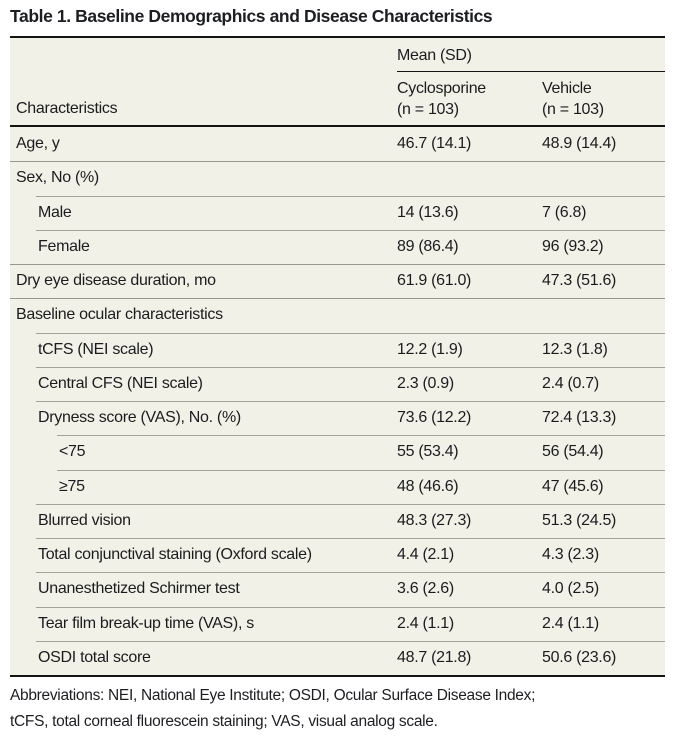  Describe the element at coordinates (425, 623) in the screenshot. I see `value-cyclosporine: 2.4 (1.1)` at that location.